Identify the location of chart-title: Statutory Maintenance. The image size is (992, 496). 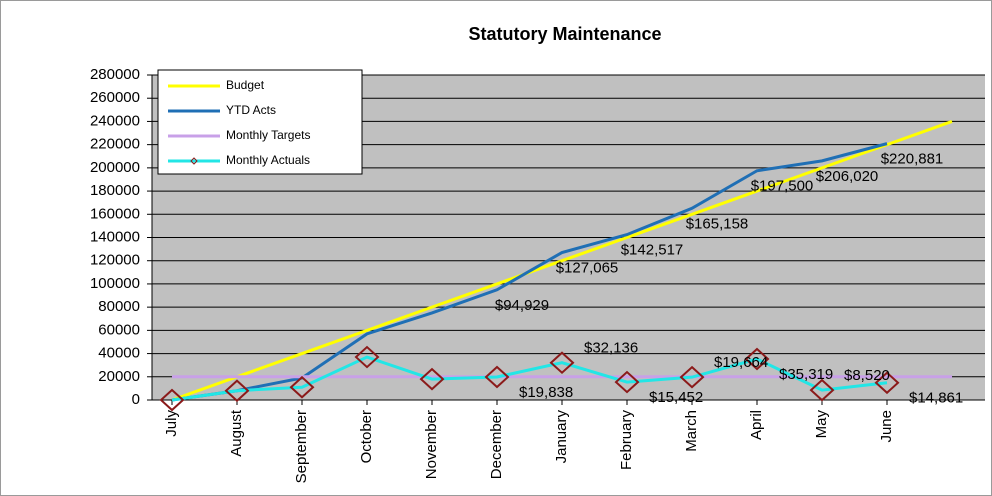
(564, 34).